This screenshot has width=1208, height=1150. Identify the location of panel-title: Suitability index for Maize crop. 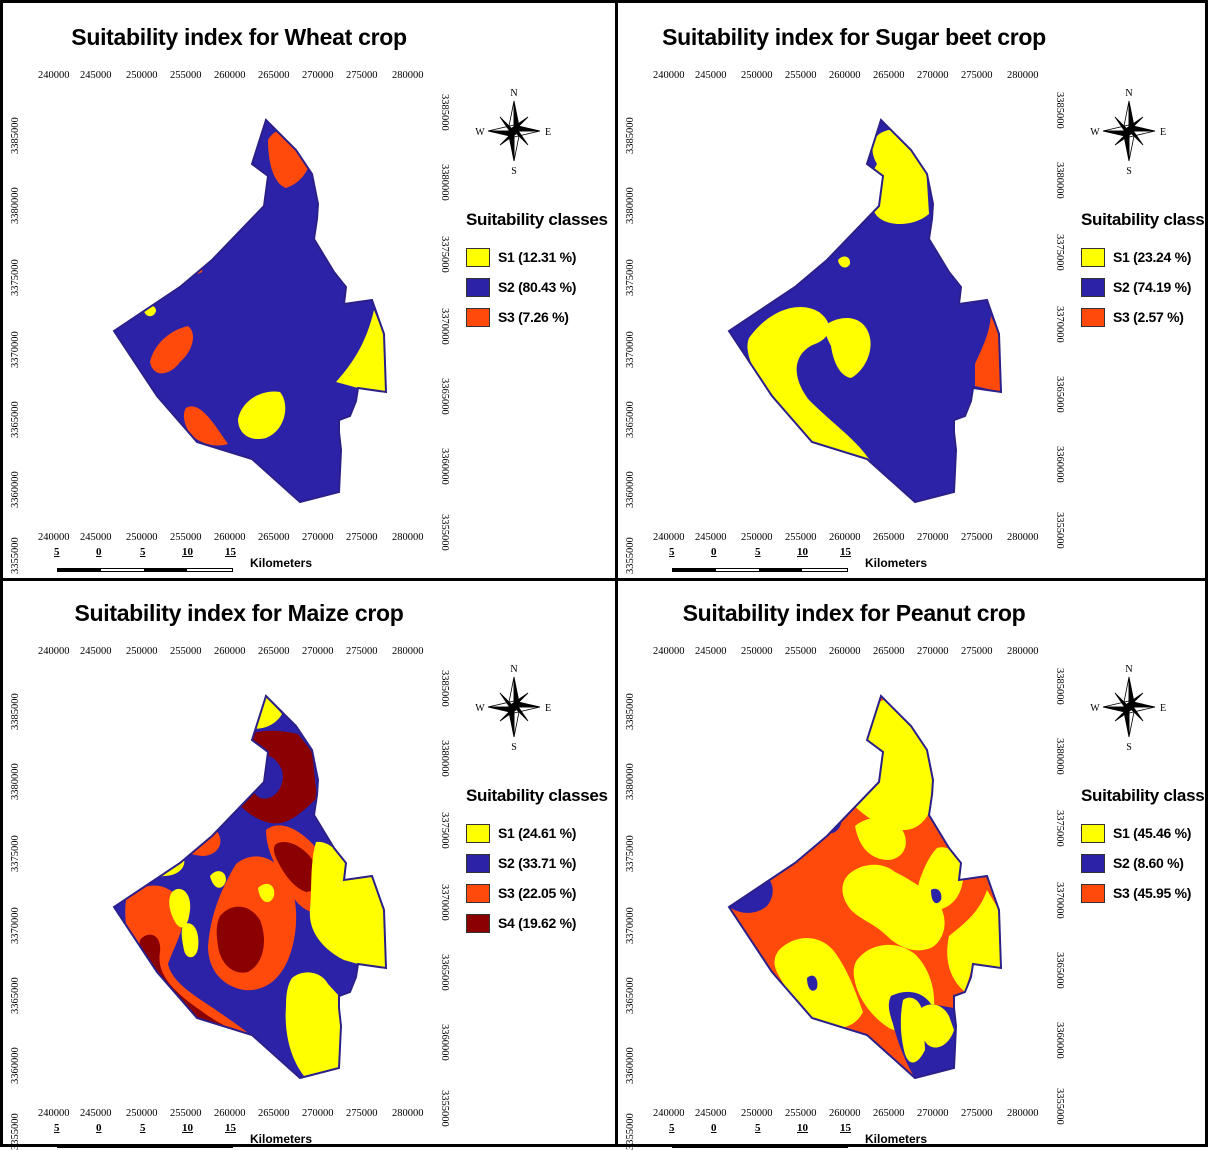
(239, 613).